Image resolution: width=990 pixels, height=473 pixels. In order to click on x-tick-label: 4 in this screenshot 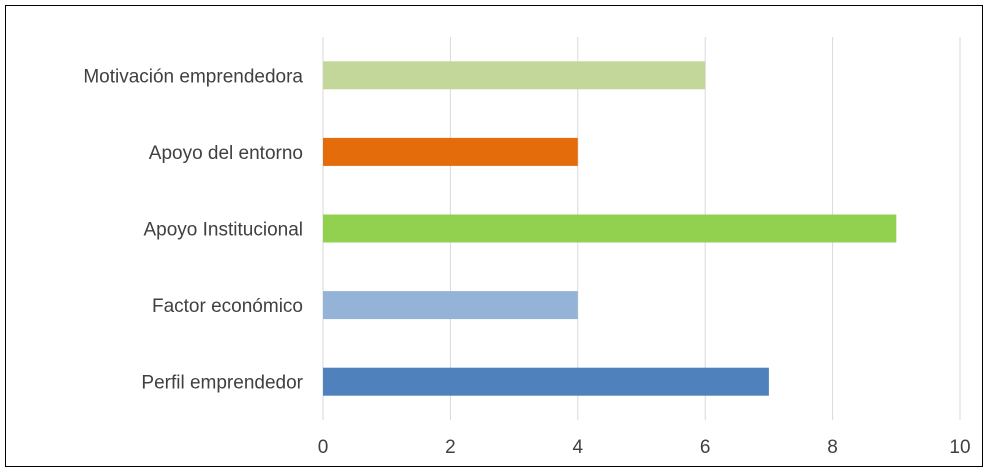, I will do `click(578, 447)`.